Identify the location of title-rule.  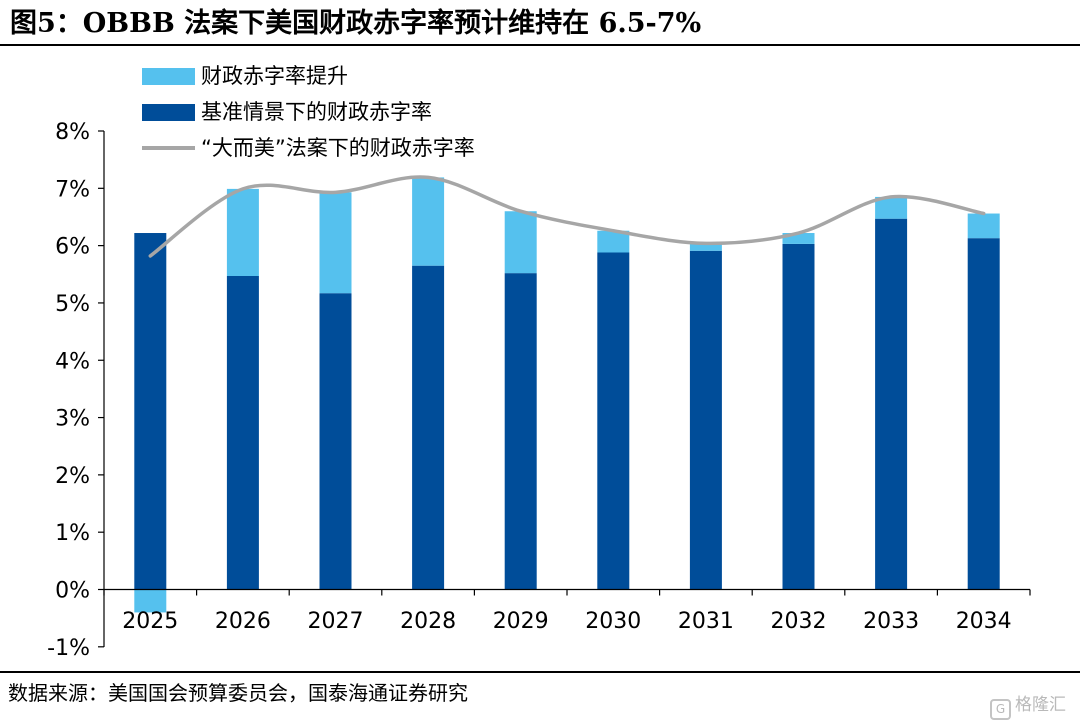
(540, 45).